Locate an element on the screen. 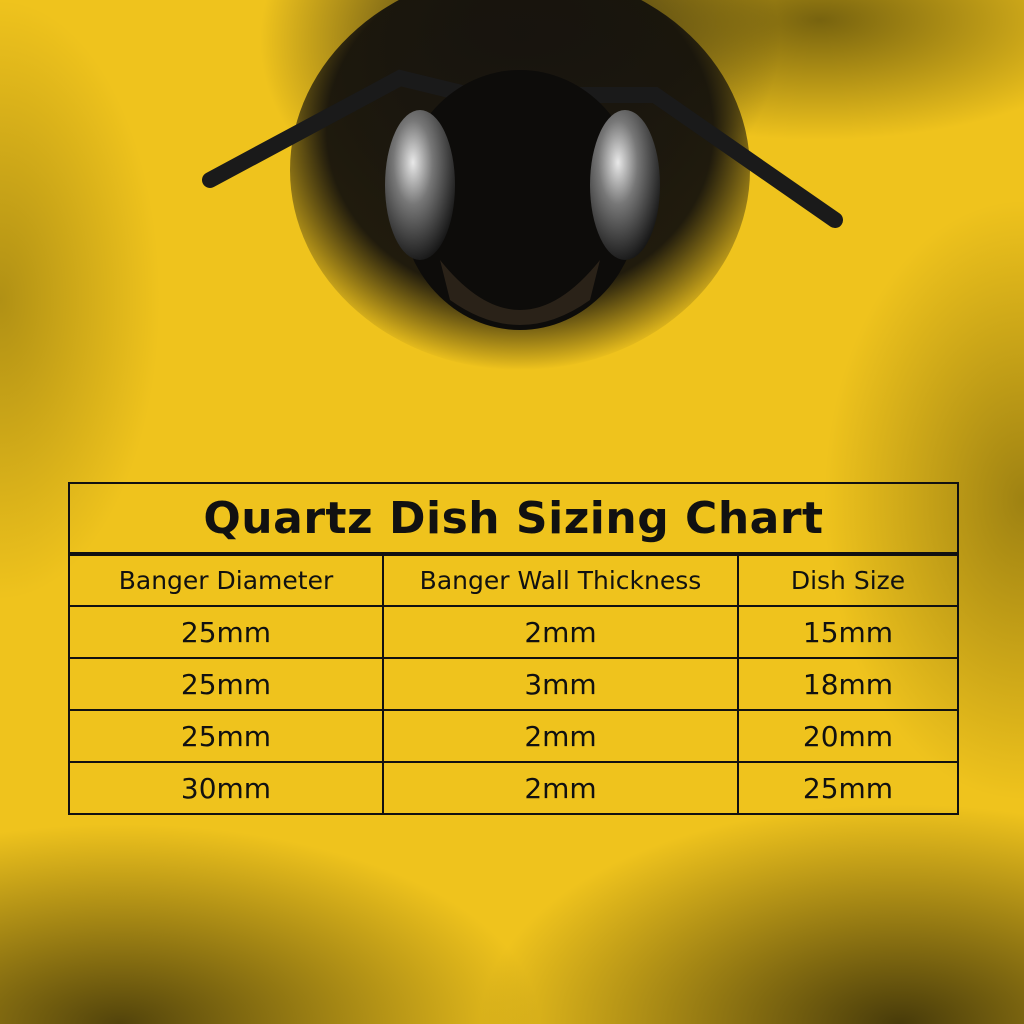 The width and height of the screenshot is (1024, 1024). table-cell: 20mm is located at coordinates (848, 736).